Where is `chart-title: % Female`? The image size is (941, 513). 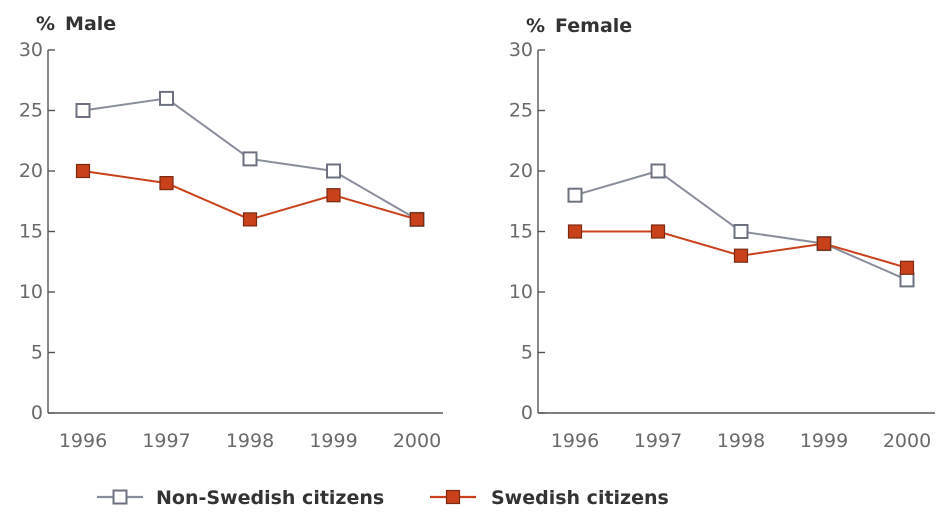
chart-title: % Female is located at coordinates (579, 26).